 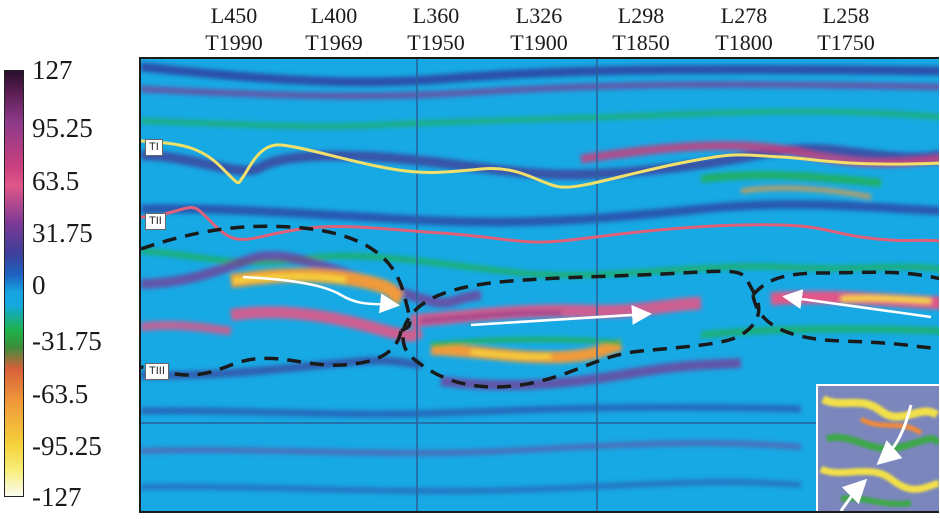 I want to click on line-label: L450, so click(x=234, y=15).